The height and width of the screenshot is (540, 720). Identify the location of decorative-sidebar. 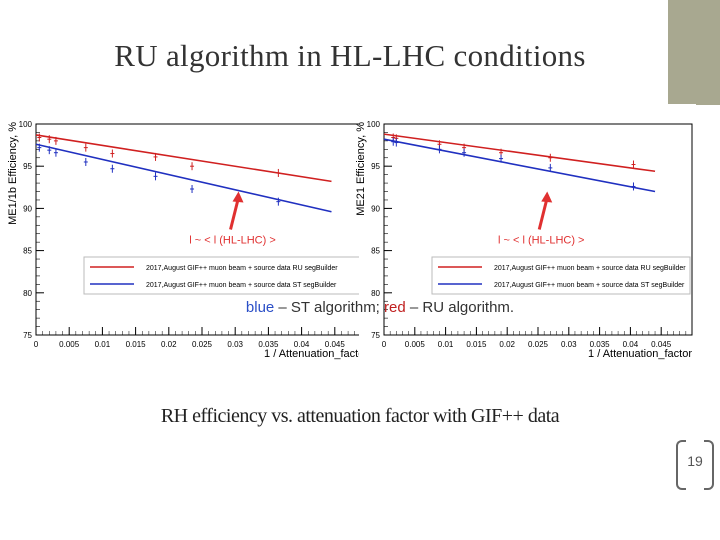
(694, 52).